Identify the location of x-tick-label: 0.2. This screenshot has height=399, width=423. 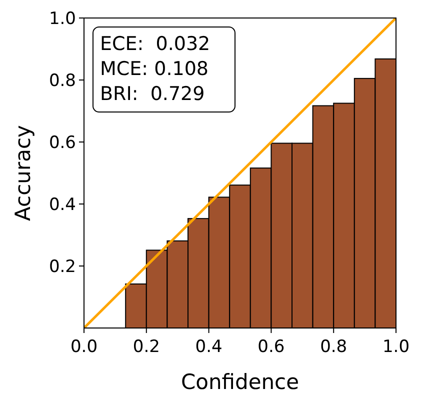
(146, 347).